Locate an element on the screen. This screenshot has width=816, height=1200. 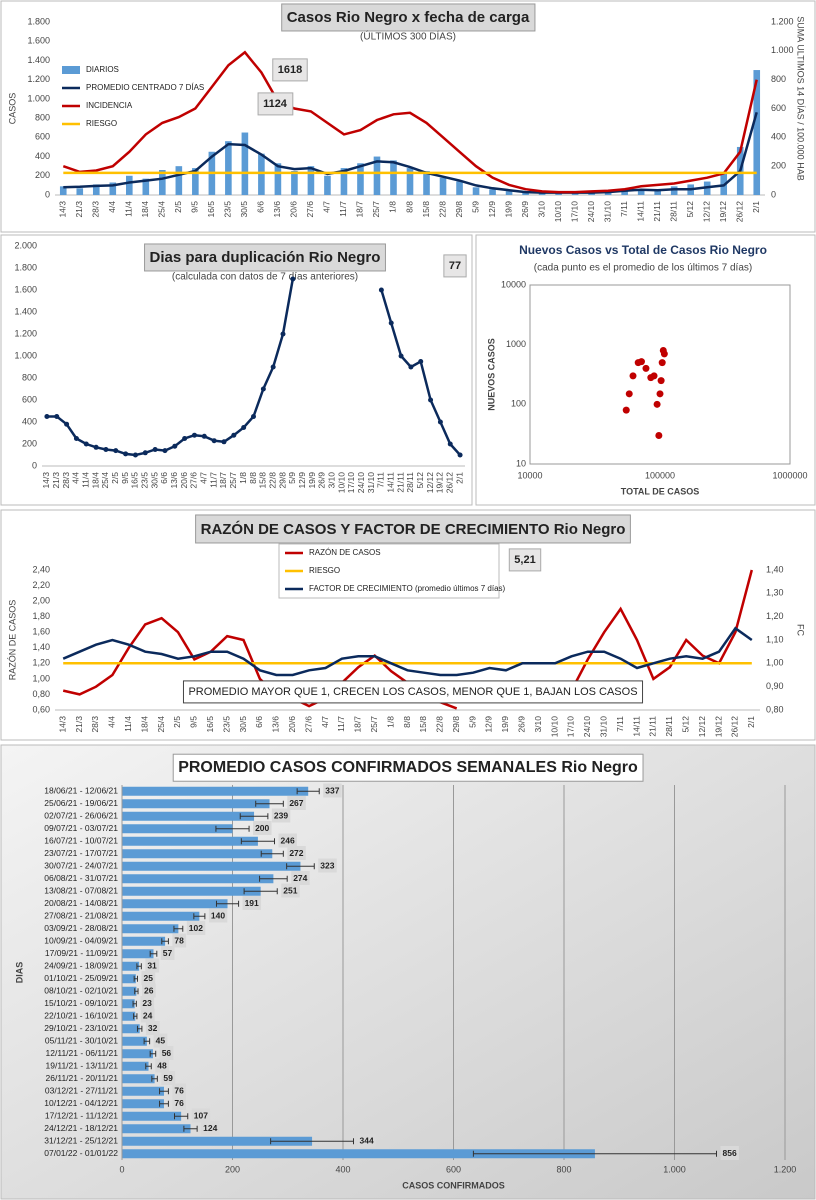
x-tick-label: 1000000 is located at coordinates (789, 475).